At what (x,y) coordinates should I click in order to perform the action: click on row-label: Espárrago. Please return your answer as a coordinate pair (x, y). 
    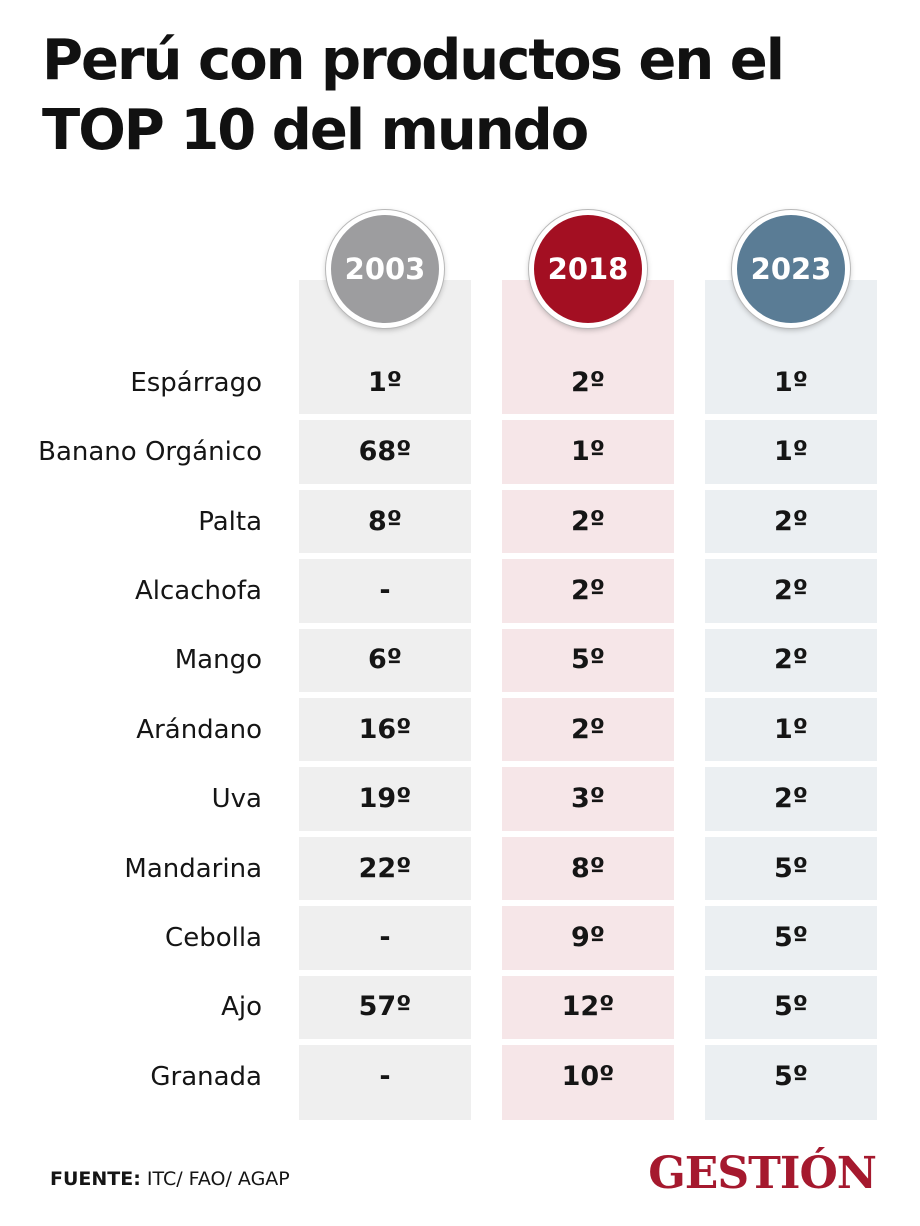
    Looking at the image, I should click on (196, 382).